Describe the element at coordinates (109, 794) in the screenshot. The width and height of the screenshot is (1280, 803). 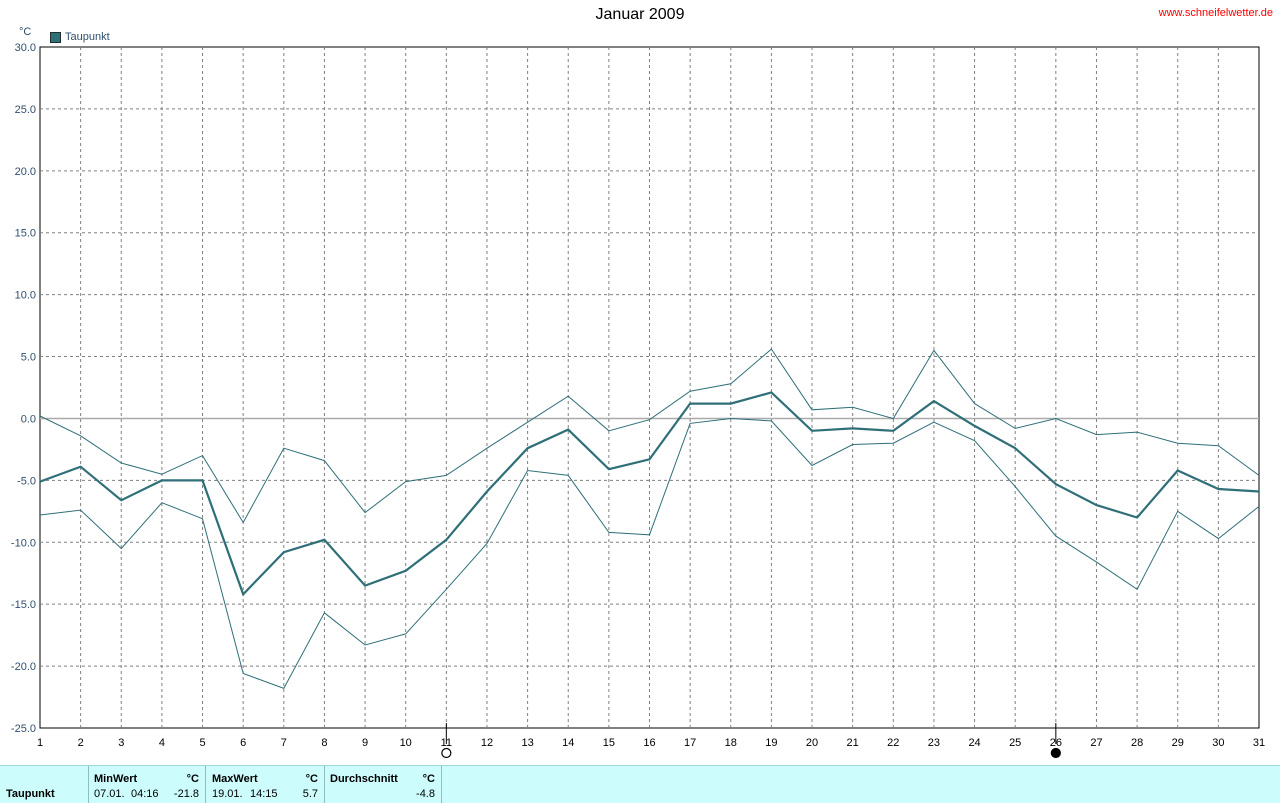
I see `min-date: 07.01.` at that location.